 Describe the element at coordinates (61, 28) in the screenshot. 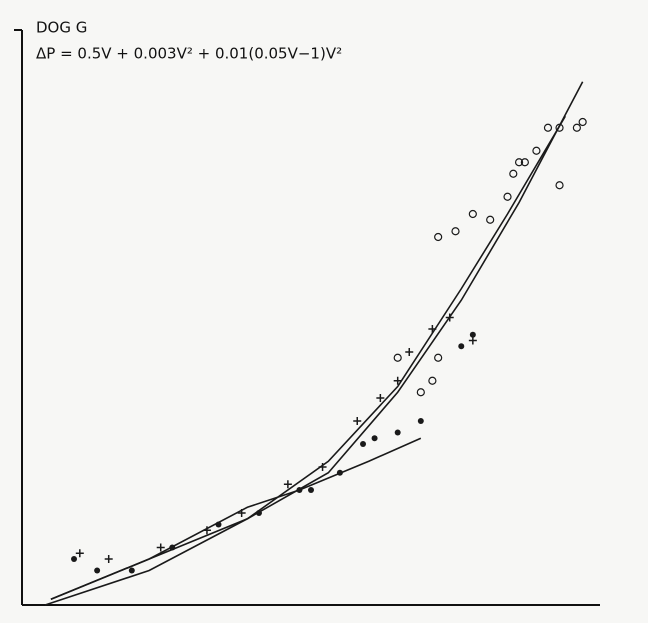

I see `chart-title: DOG G` at that location.